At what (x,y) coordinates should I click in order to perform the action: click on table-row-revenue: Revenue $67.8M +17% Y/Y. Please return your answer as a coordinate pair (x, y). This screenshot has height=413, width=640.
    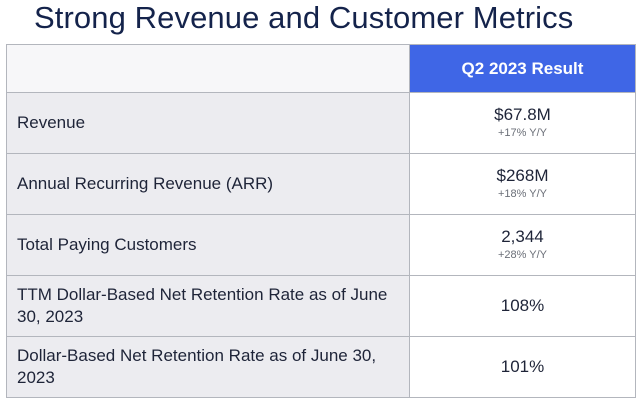
    Looking at the image, I should click on (321, 123).